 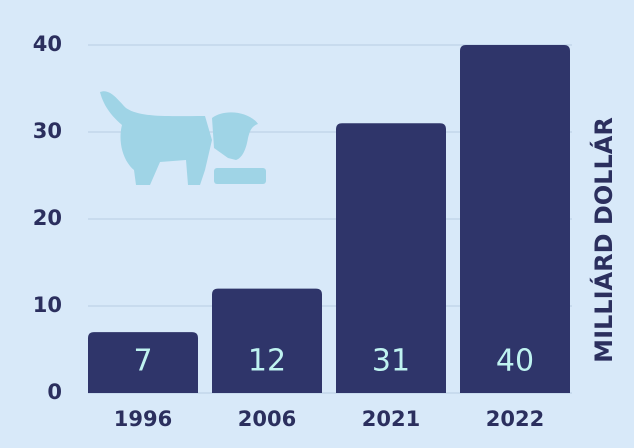 What do you see at coordinates (54, 392) in the screenshot?
I see `y-tick-label: 0` at bounding box center [54, 392].